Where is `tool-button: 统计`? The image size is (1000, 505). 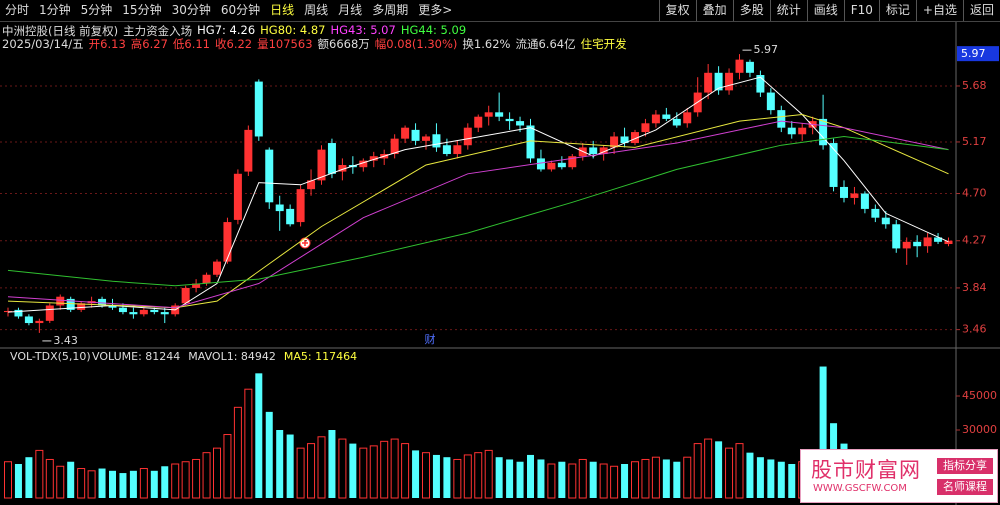
tool-button: 统计 is located at coordinates (788, 10).